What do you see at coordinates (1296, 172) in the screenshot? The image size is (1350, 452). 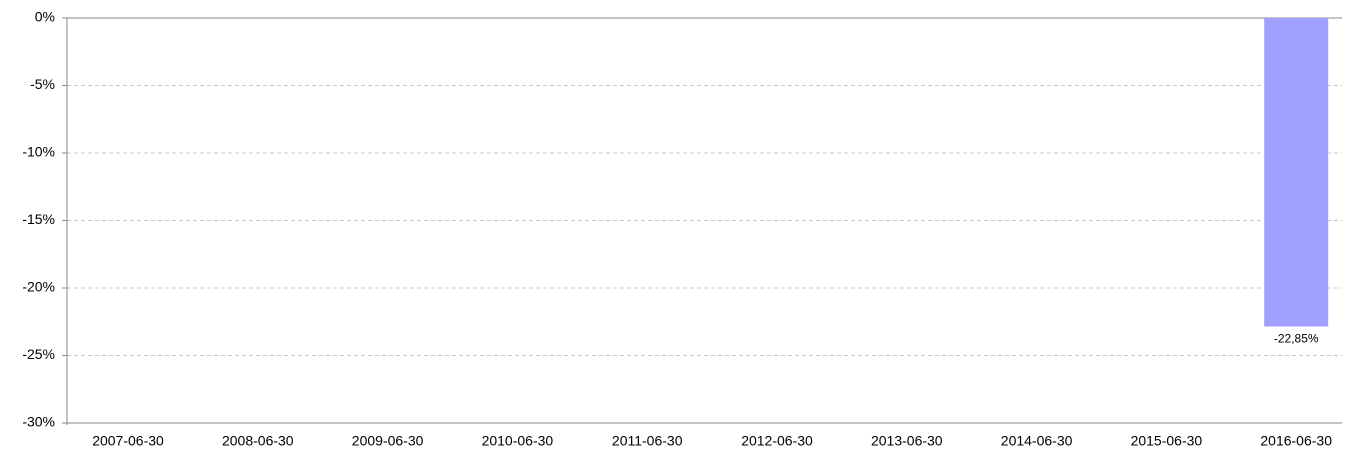 I see `bar` at bounding box center [1296, 172].